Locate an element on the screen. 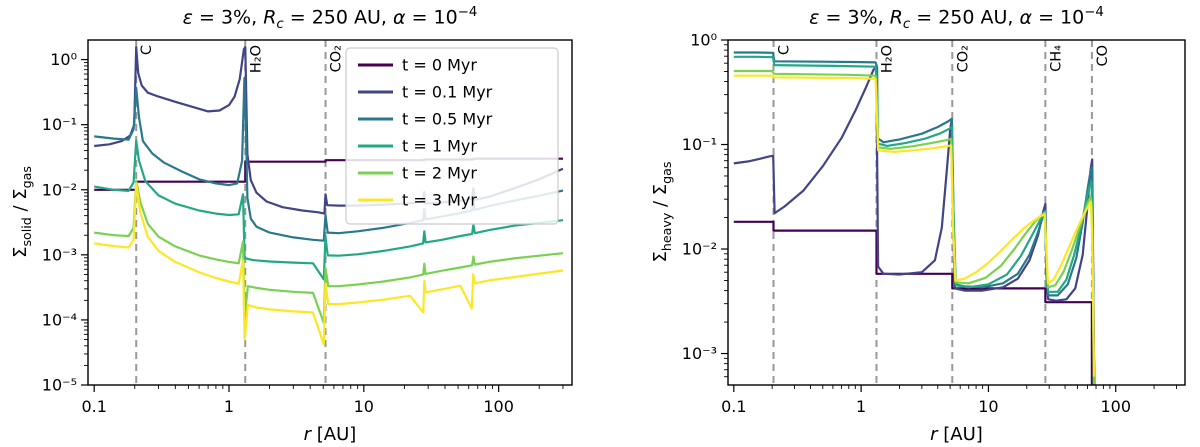  x-axis-label-right: r [AU] is located at coordinates (956, 434).